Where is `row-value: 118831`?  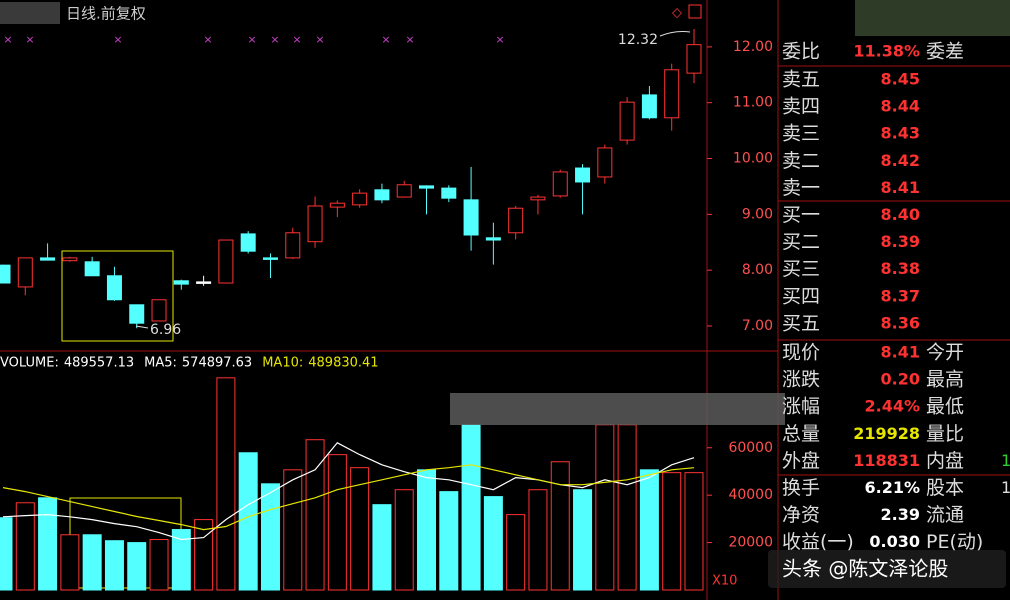
row-value: 118831 is located at coordinates (886, 460).